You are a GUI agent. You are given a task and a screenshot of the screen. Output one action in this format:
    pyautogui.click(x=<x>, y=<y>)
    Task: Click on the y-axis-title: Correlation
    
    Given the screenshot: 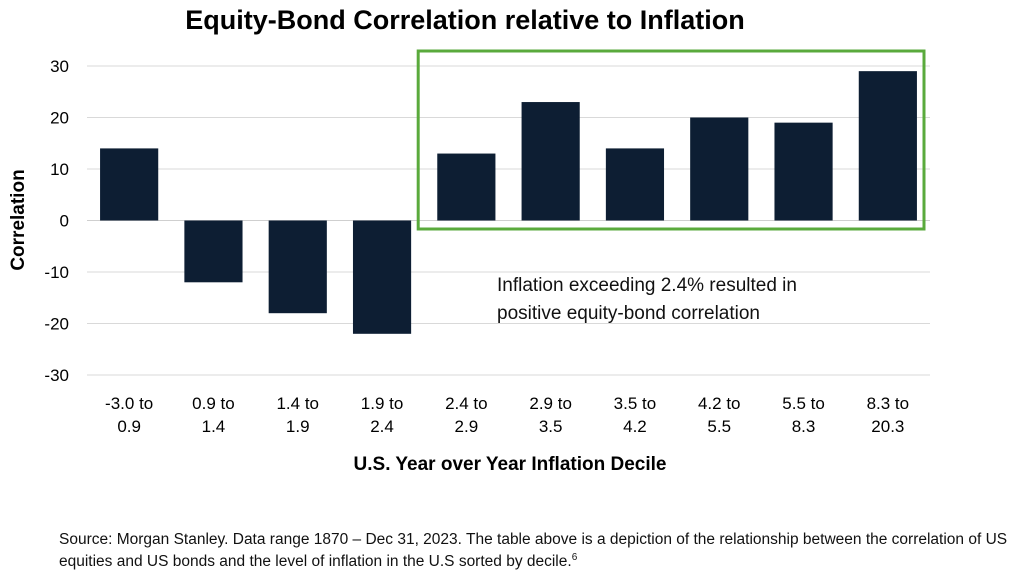 What is the action you would take?
    pyautogui.click(x=18, y=219)
    